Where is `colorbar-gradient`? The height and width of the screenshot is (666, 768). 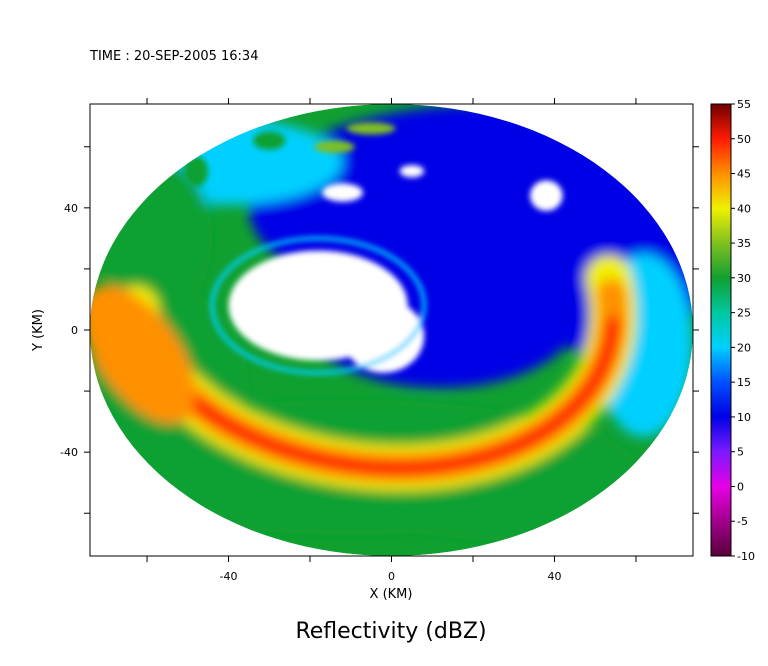 colorbar-gradient is located at coordinates (721, 330).